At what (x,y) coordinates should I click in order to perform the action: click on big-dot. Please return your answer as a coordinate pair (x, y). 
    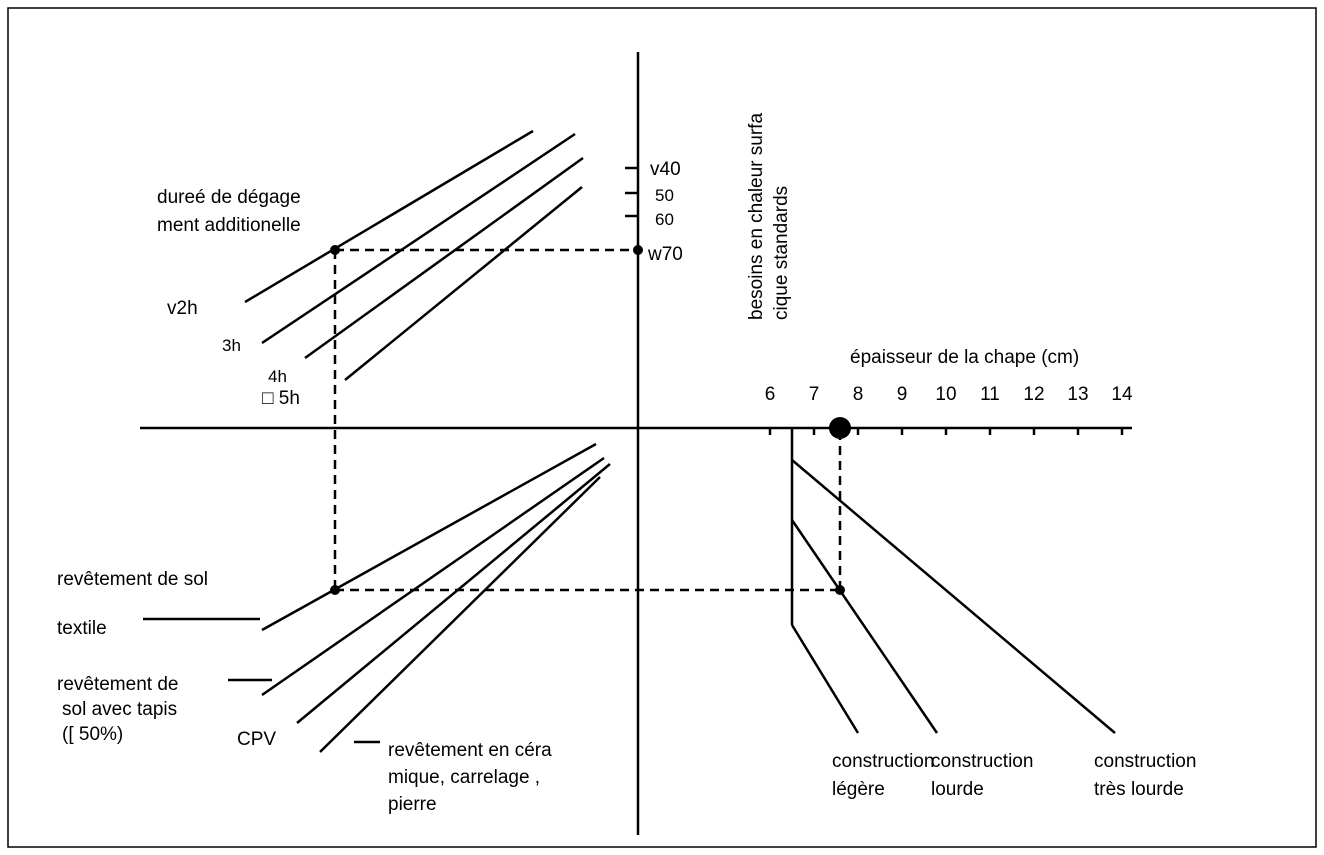
    Looking at the image, I should click on (840, 428).